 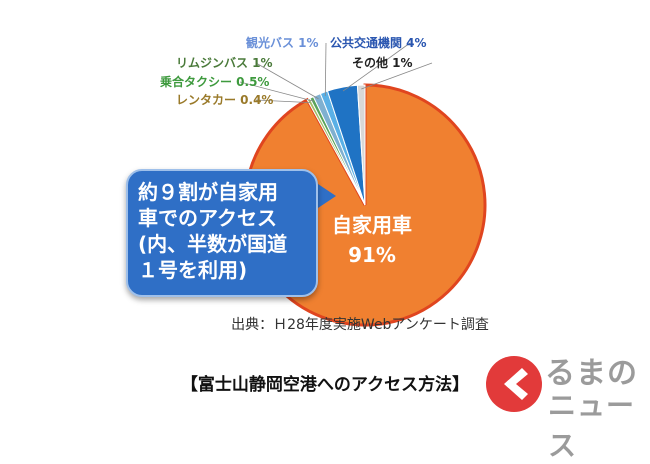 What do you see at coordinates (282, 42) in the screenshot?
I see `slice-label-4: 観光バス 1%` at bounding box center [282, 42].